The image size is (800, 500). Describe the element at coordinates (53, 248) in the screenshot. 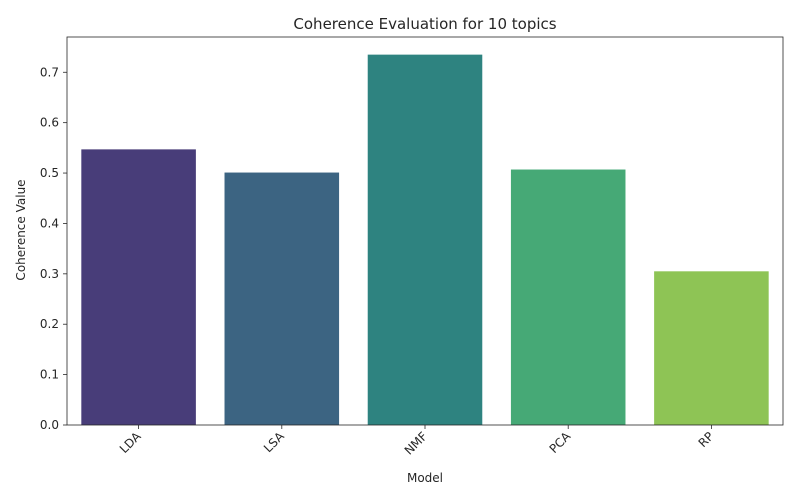

I see `y-axis-ticks: 0.0 0.1 0.2 0.3 0.4 0.5 0.6 0.7` at that location.